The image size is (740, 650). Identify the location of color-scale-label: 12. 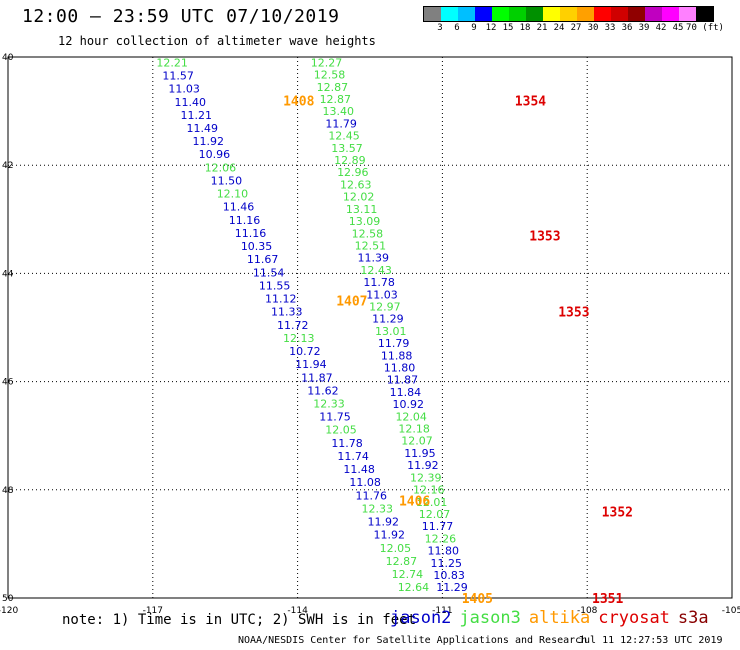
(491, 28).